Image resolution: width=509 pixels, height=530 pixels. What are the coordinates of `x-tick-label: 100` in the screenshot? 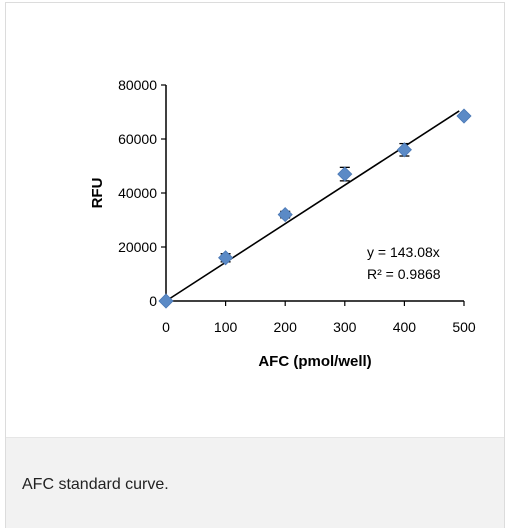 It's located at (226, 327).